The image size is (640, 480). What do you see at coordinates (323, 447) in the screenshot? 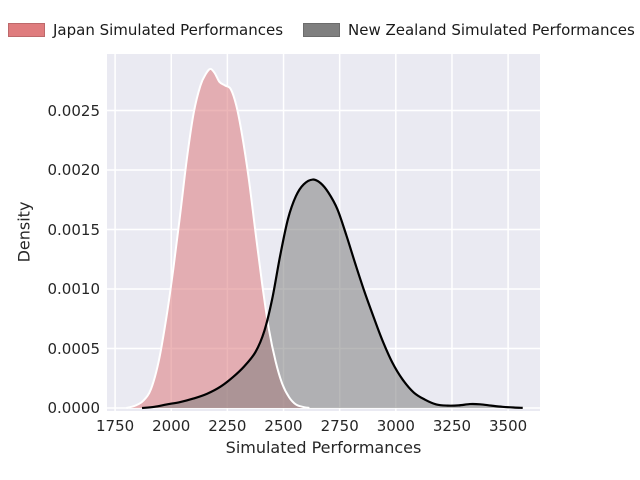
I see `x-axis-label: Simulated Performances` at bounding box center [323, 447].